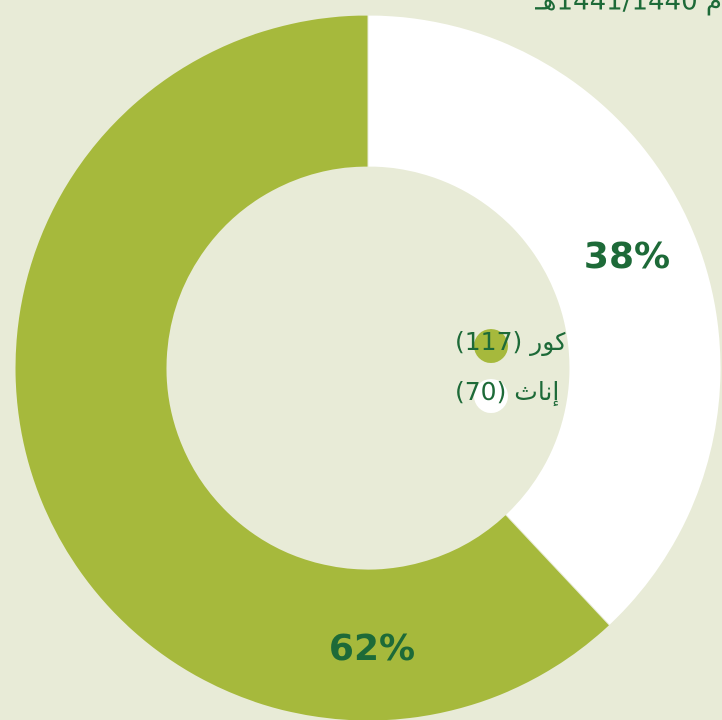 This screenshot has height=720, width=722. Describe the element at coordinates (627, 256) in the screenshot. I see `value-label: 38%` at that location.